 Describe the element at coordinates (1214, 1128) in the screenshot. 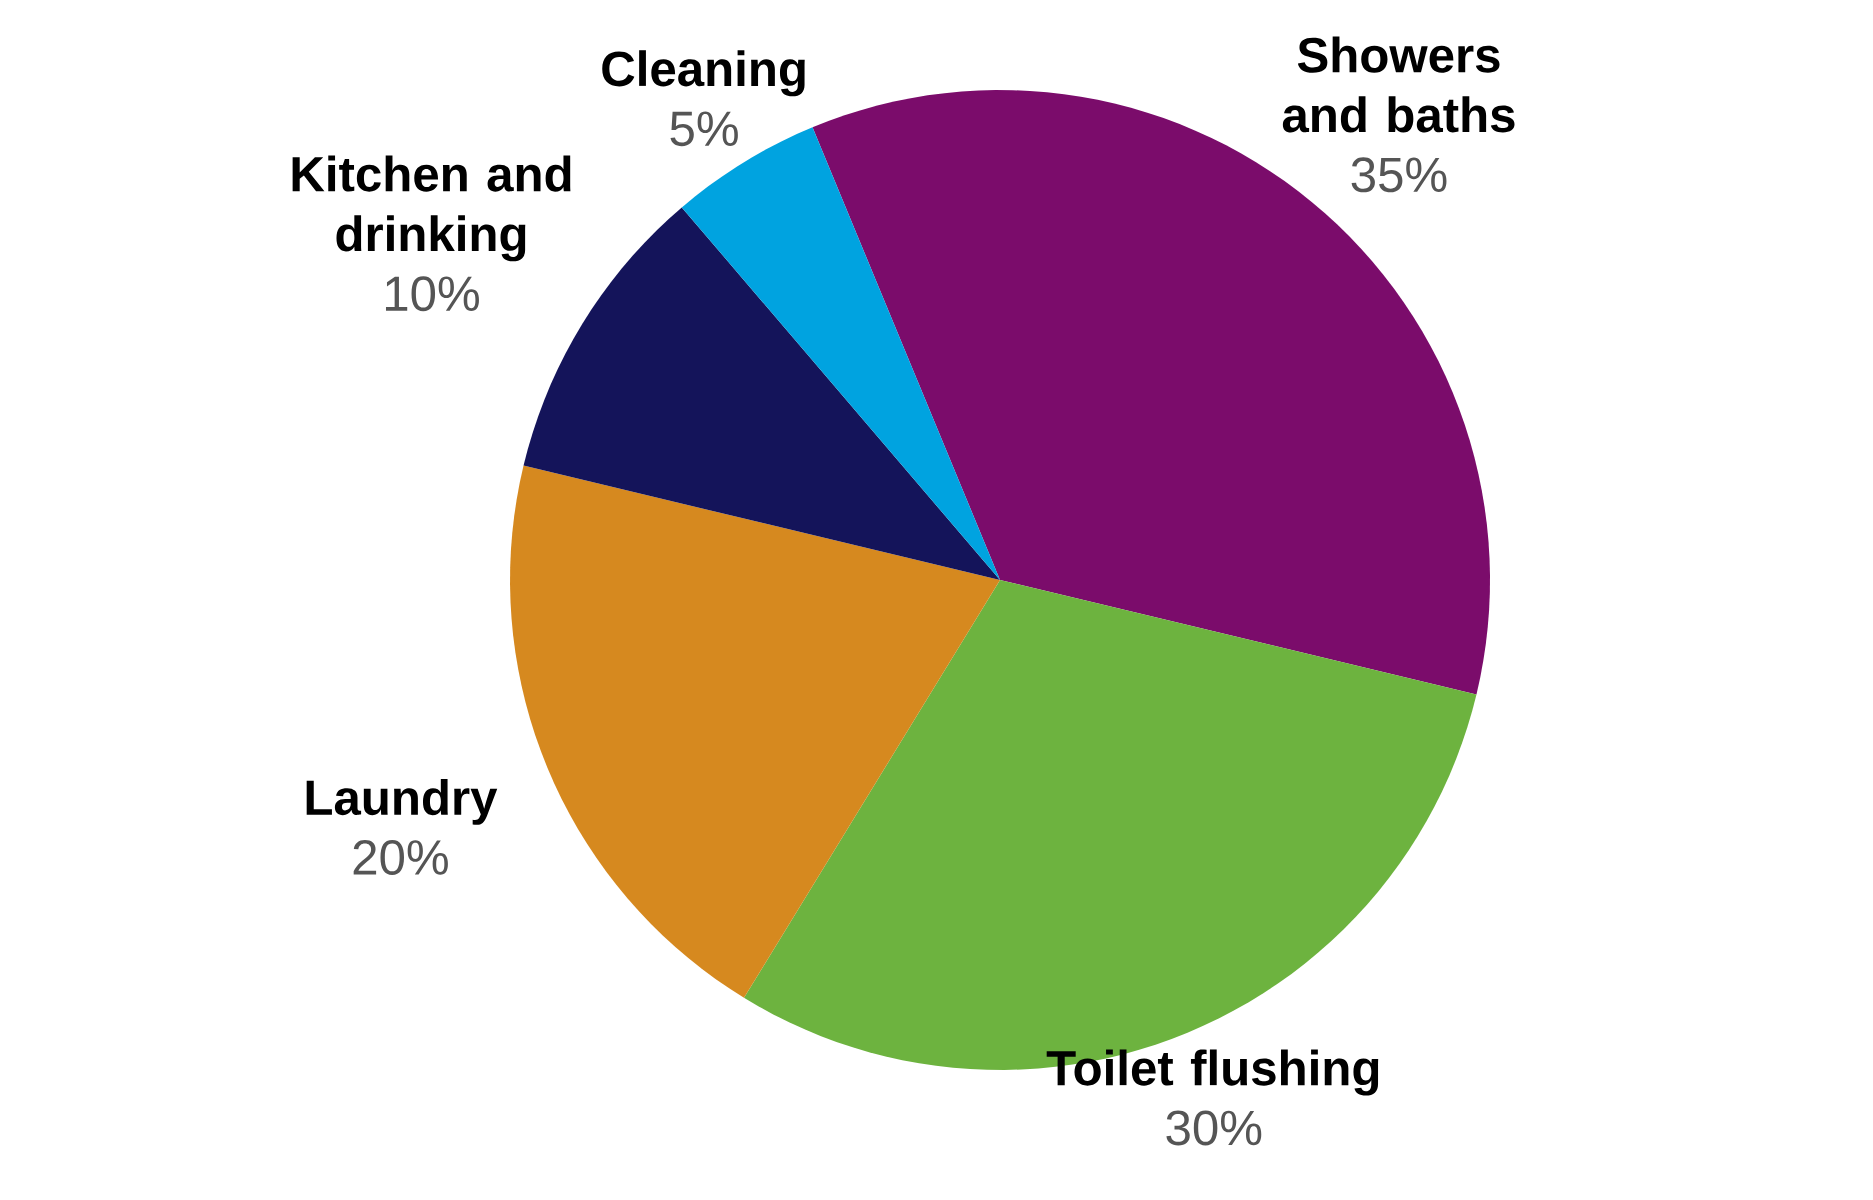

I see `data-label: 30%` at that location.